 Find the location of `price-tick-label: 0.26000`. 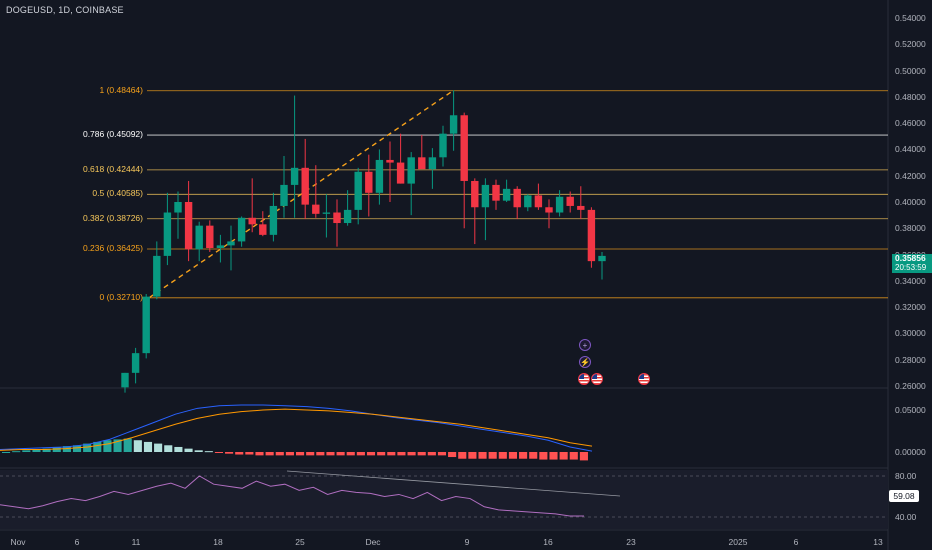

price-tick-label: 0.26000 is located at coordinates (910, 386).